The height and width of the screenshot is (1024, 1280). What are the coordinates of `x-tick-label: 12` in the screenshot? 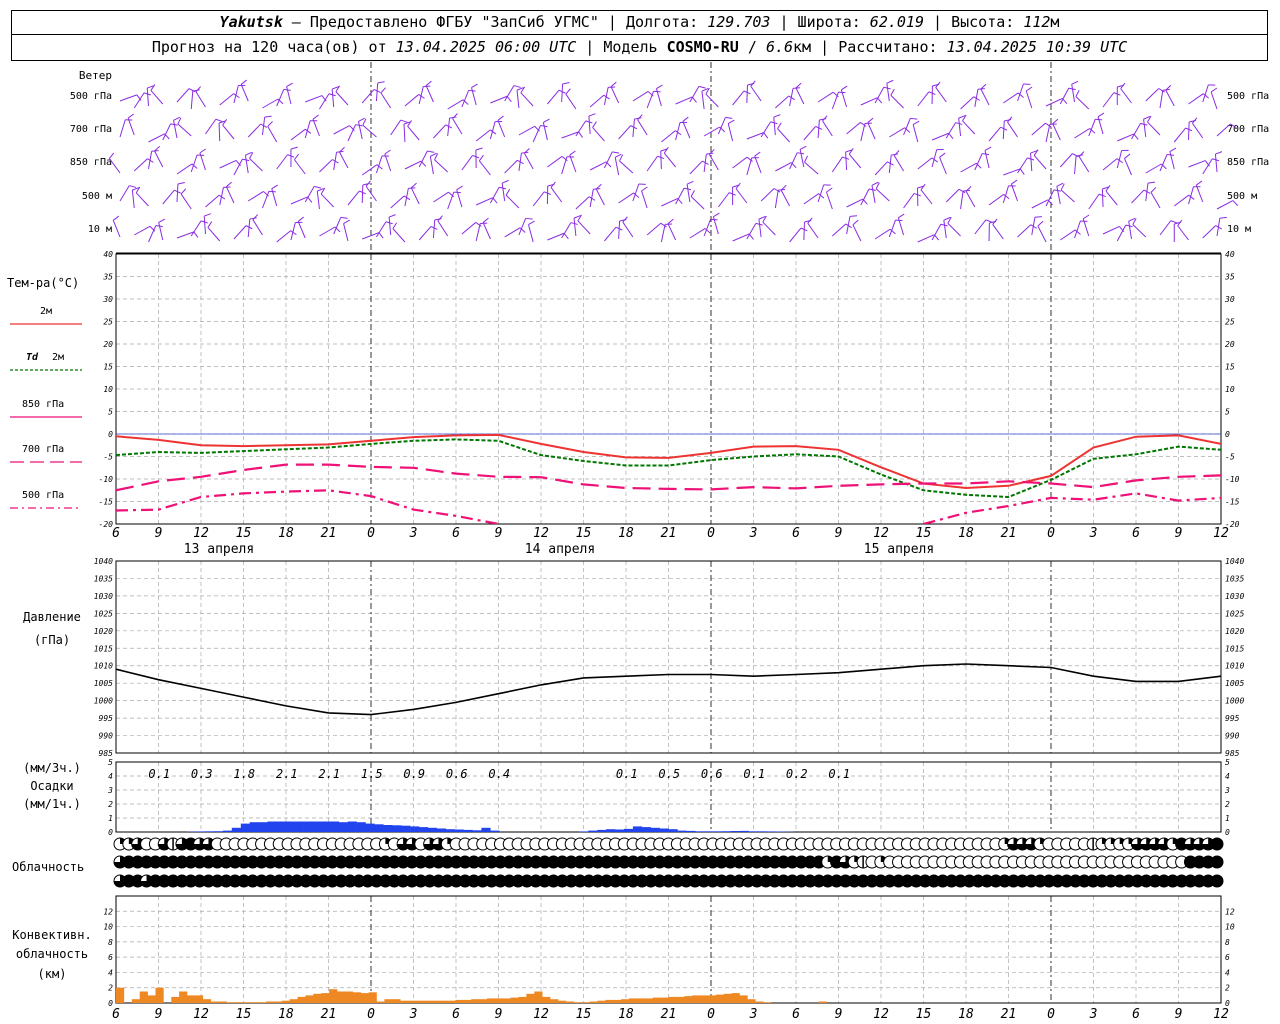 It's located at (201, 533).